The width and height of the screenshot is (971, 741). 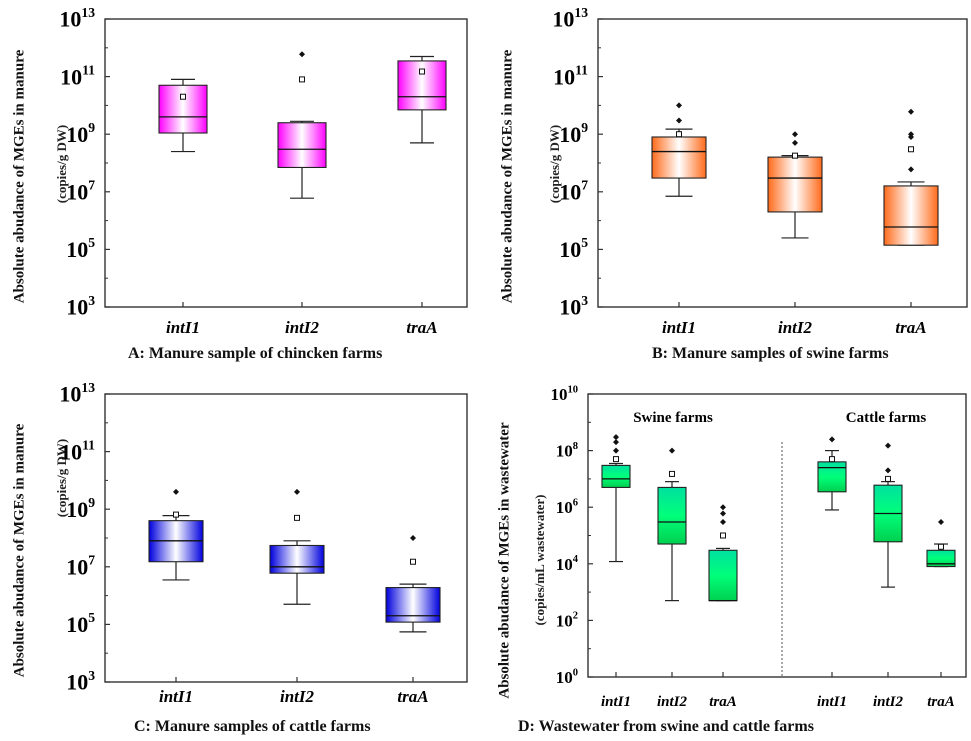 What do you see at coordinates (886, 418) in the screenshot?
I see `group-label-cattle: Cattle farms` at bounding box center [886, 418].